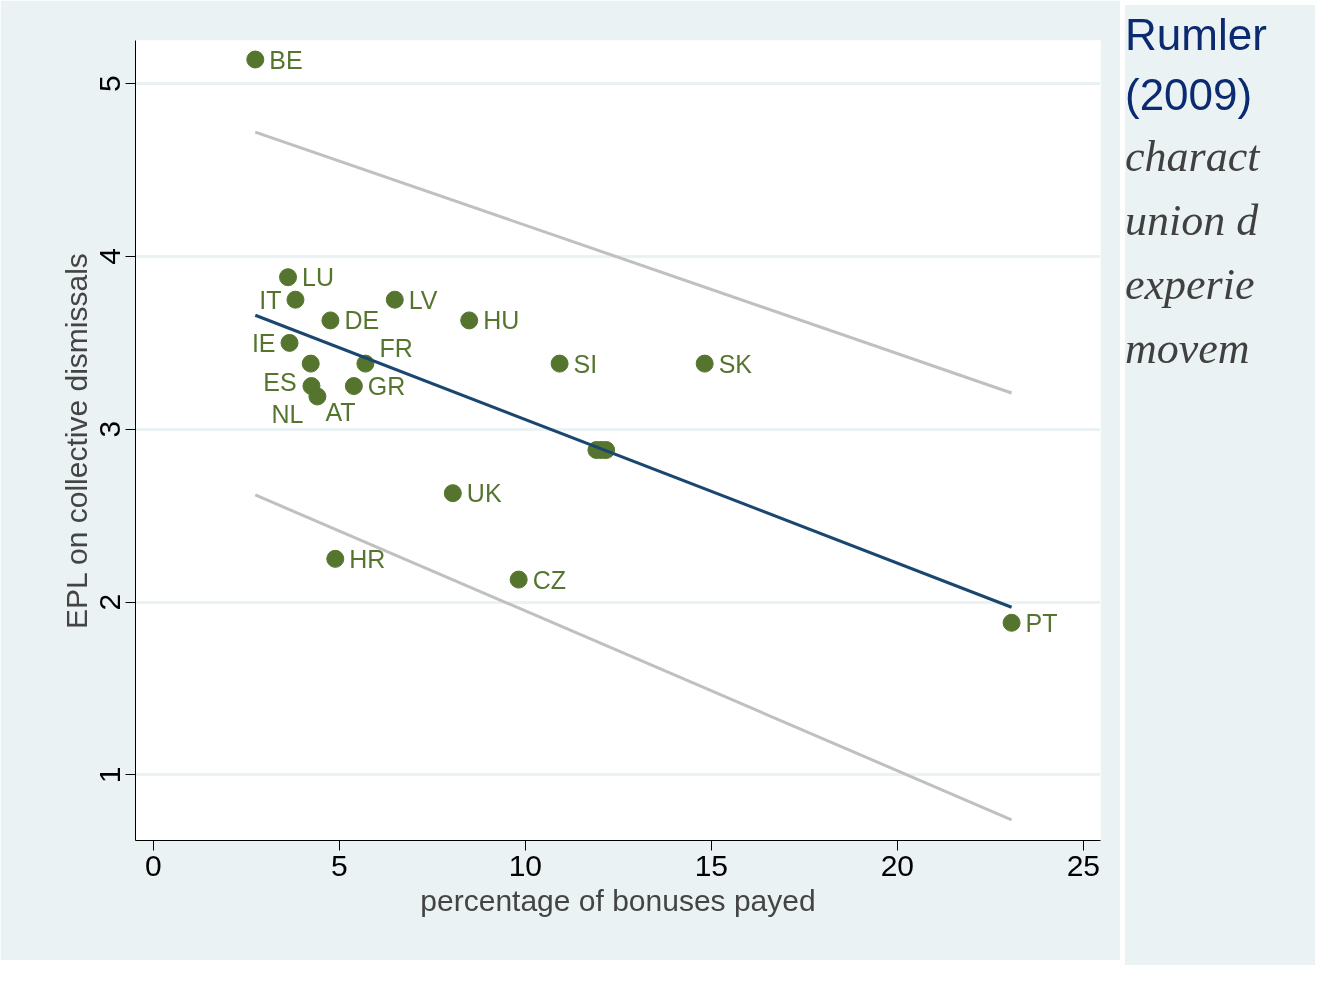 Image resolution: width=1342 pixels, height=986 pixels. I want to click on x-tick-label: 20, so click(897, 865).